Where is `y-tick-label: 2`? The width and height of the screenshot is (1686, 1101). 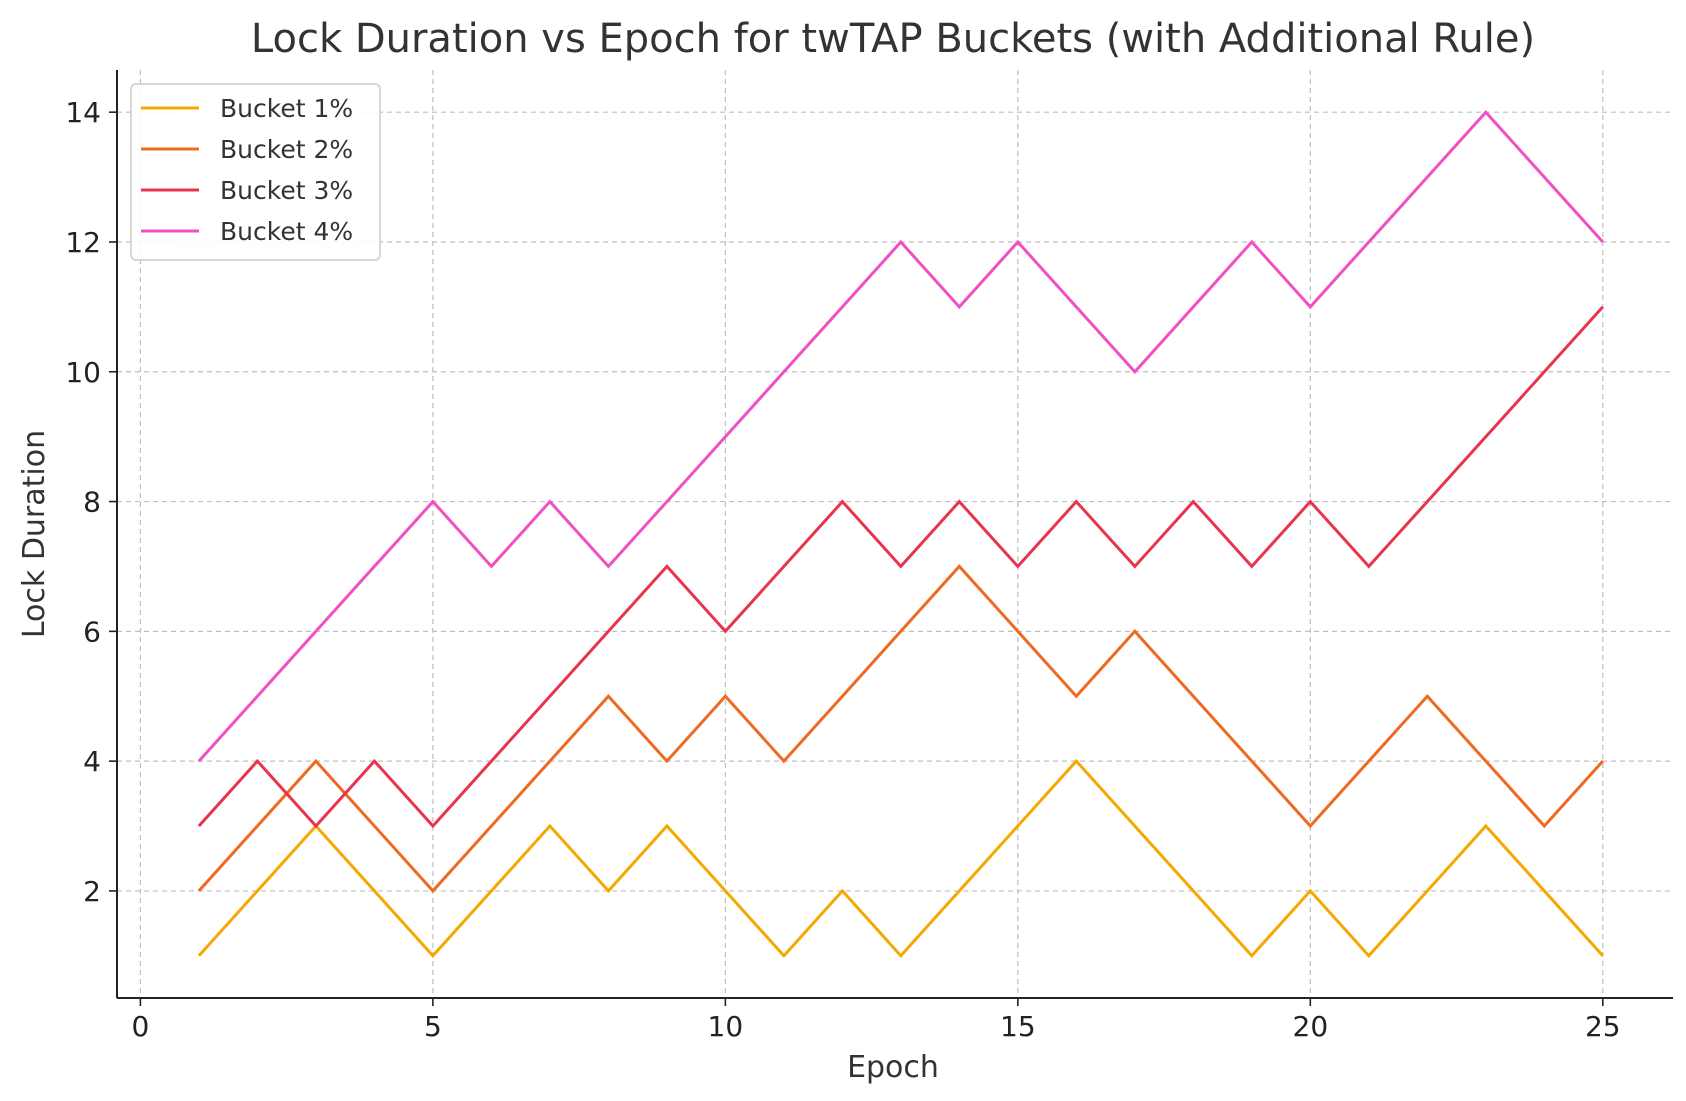
y-tick-label: 2 is located at coordinates (92, 891).